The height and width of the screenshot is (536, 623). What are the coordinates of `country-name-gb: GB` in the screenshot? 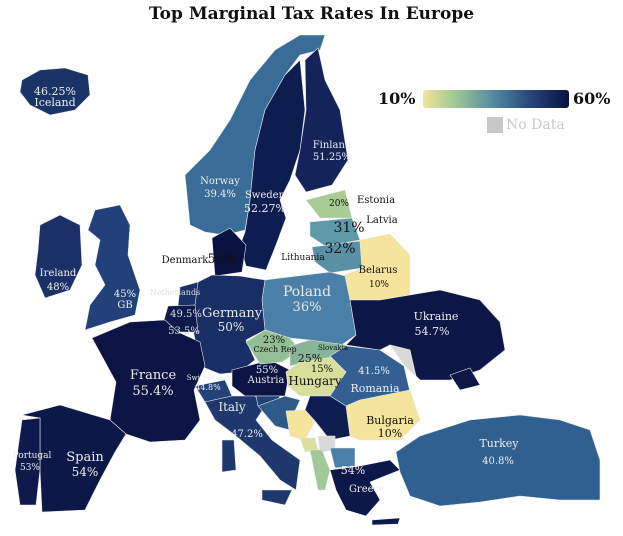 It's located at (124, 305).